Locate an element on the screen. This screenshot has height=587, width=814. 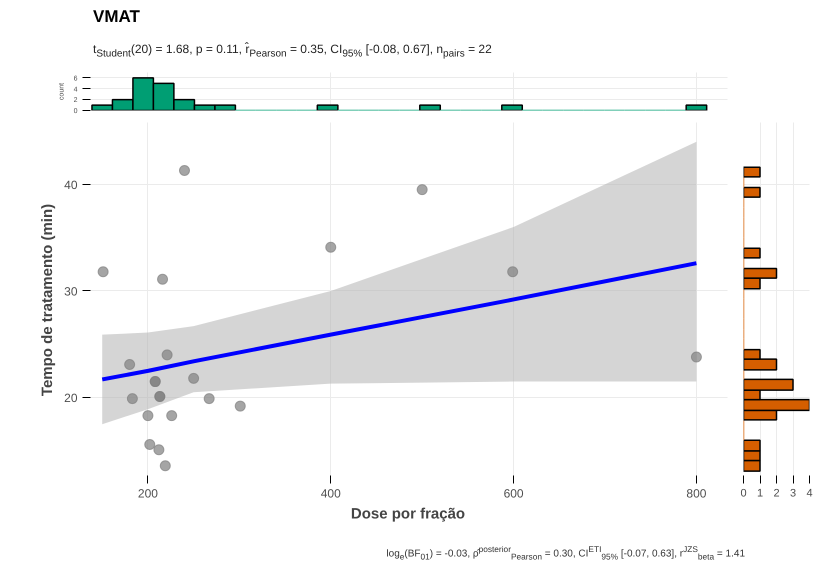
x-axis-title: Dose por fração is located at coordinates (408, 514).